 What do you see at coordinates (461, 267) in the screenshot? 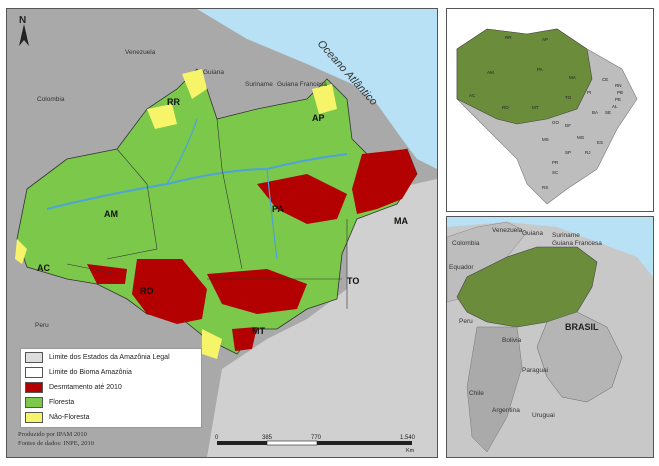
I see `country-label: Equador` at bounding box center [461, 267].